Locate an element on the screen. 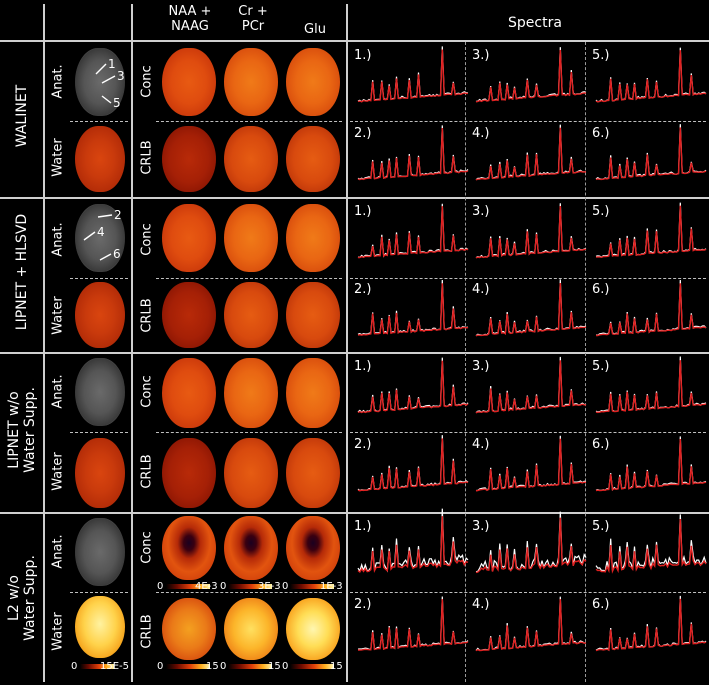 The height and width of the screenshot is (685, 709). header-cr-line1: Cr + is located at coordinates (253, 11).